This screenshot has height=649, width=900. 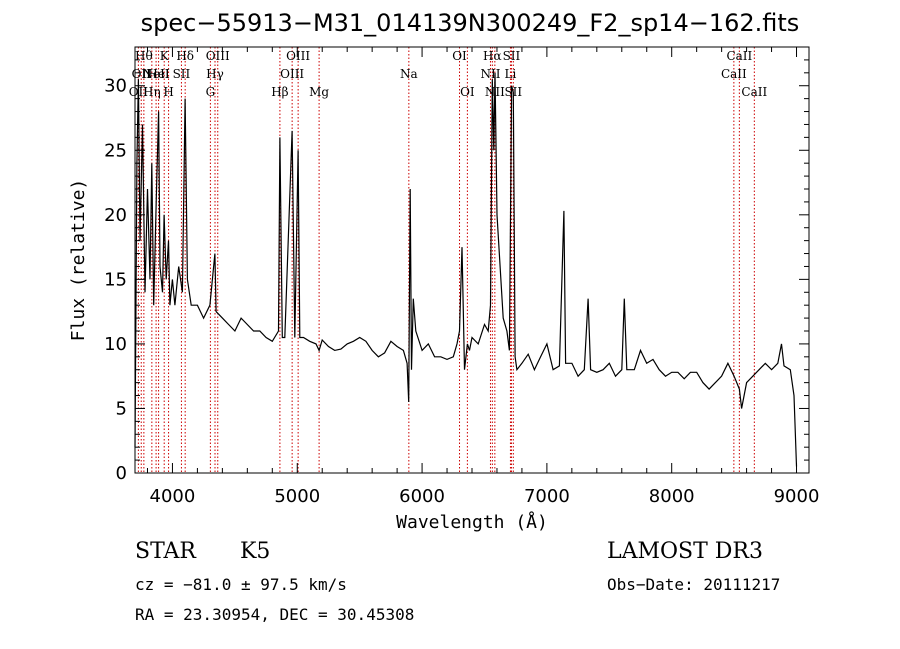 I want to click on y-axis-label: Flux (relative), so click(x=78, y=260).